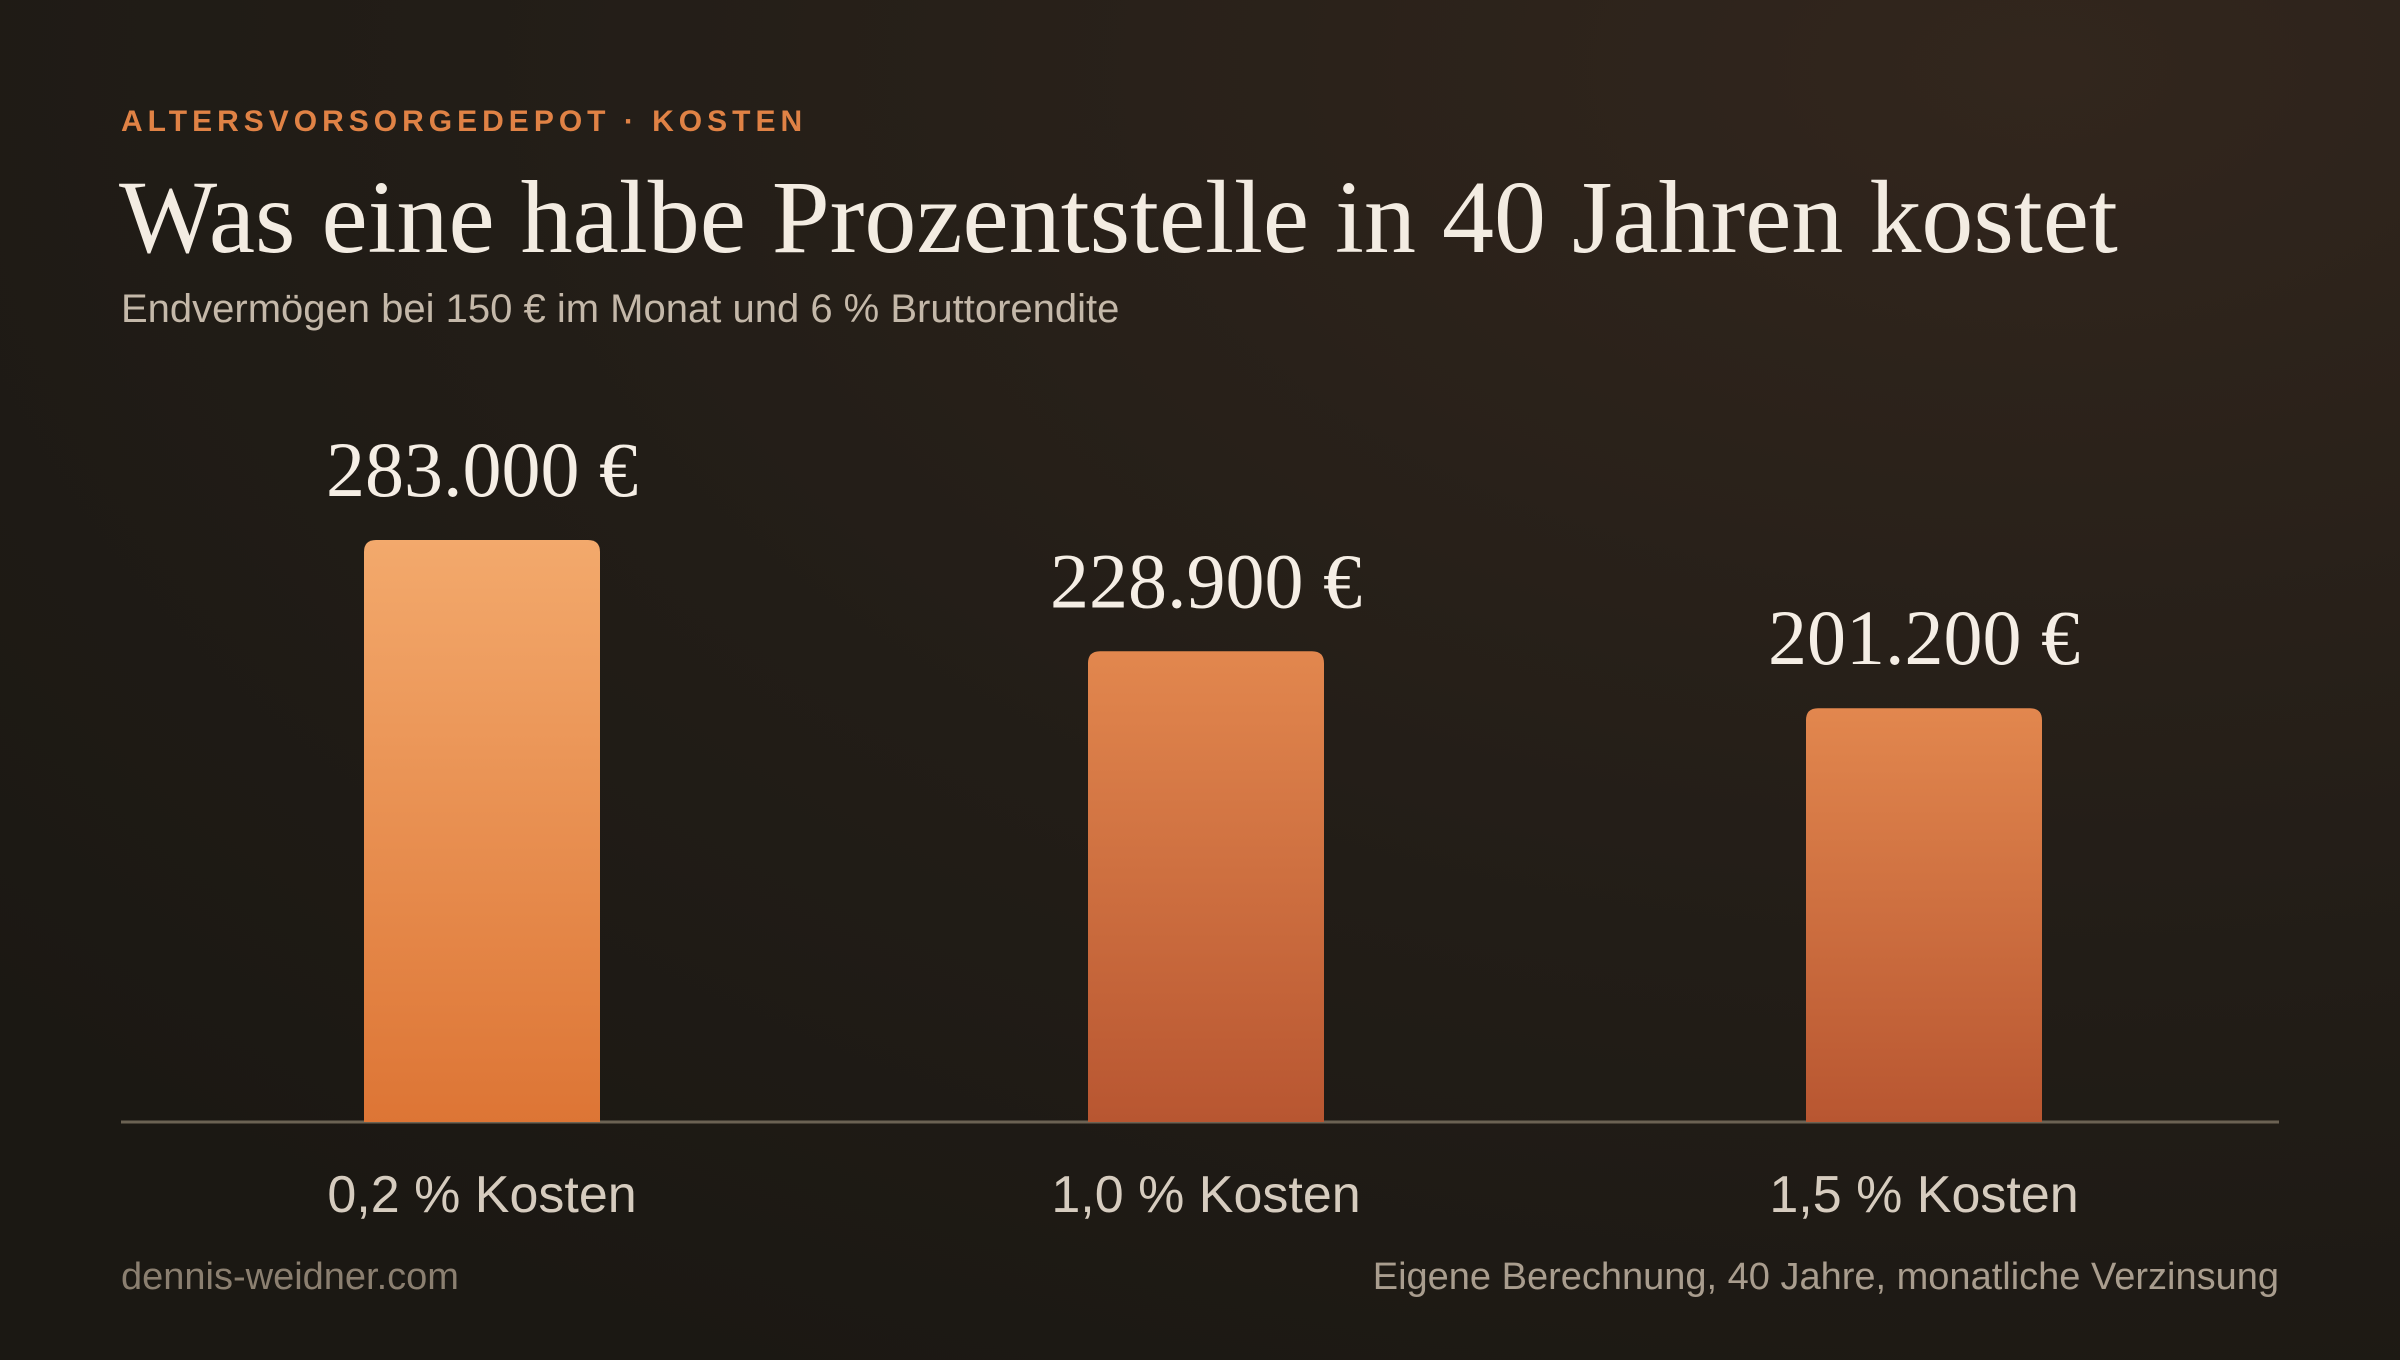 This screenshot has height=1360, width=2400. What do you see at coordinates (1923, 1195) in the screenshot?
I see `x-tick-label: 1,5 % Kosten` at bounding box center [1923, 1195].